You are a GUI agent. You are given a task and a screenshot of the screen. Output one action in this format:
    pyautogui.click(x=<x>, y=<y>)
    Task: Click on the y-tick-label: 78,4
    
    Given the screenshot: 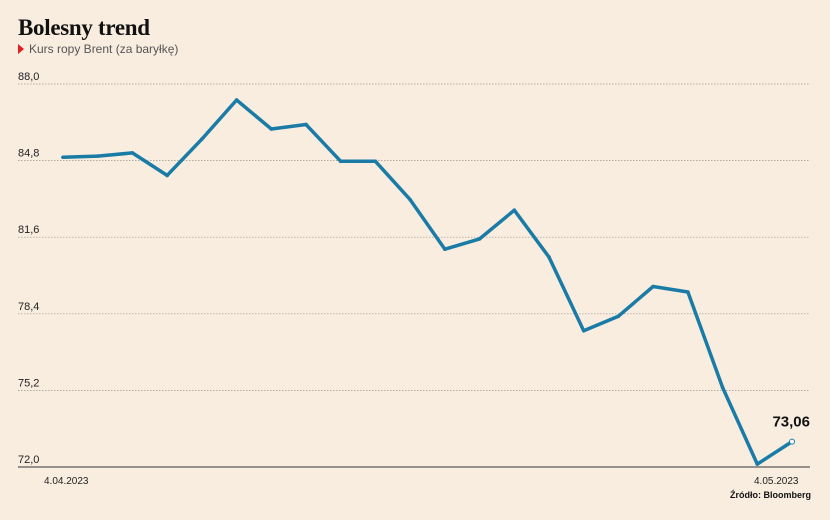 What is the action you would take?
    pyautogui.click(x=28, y=307)
    